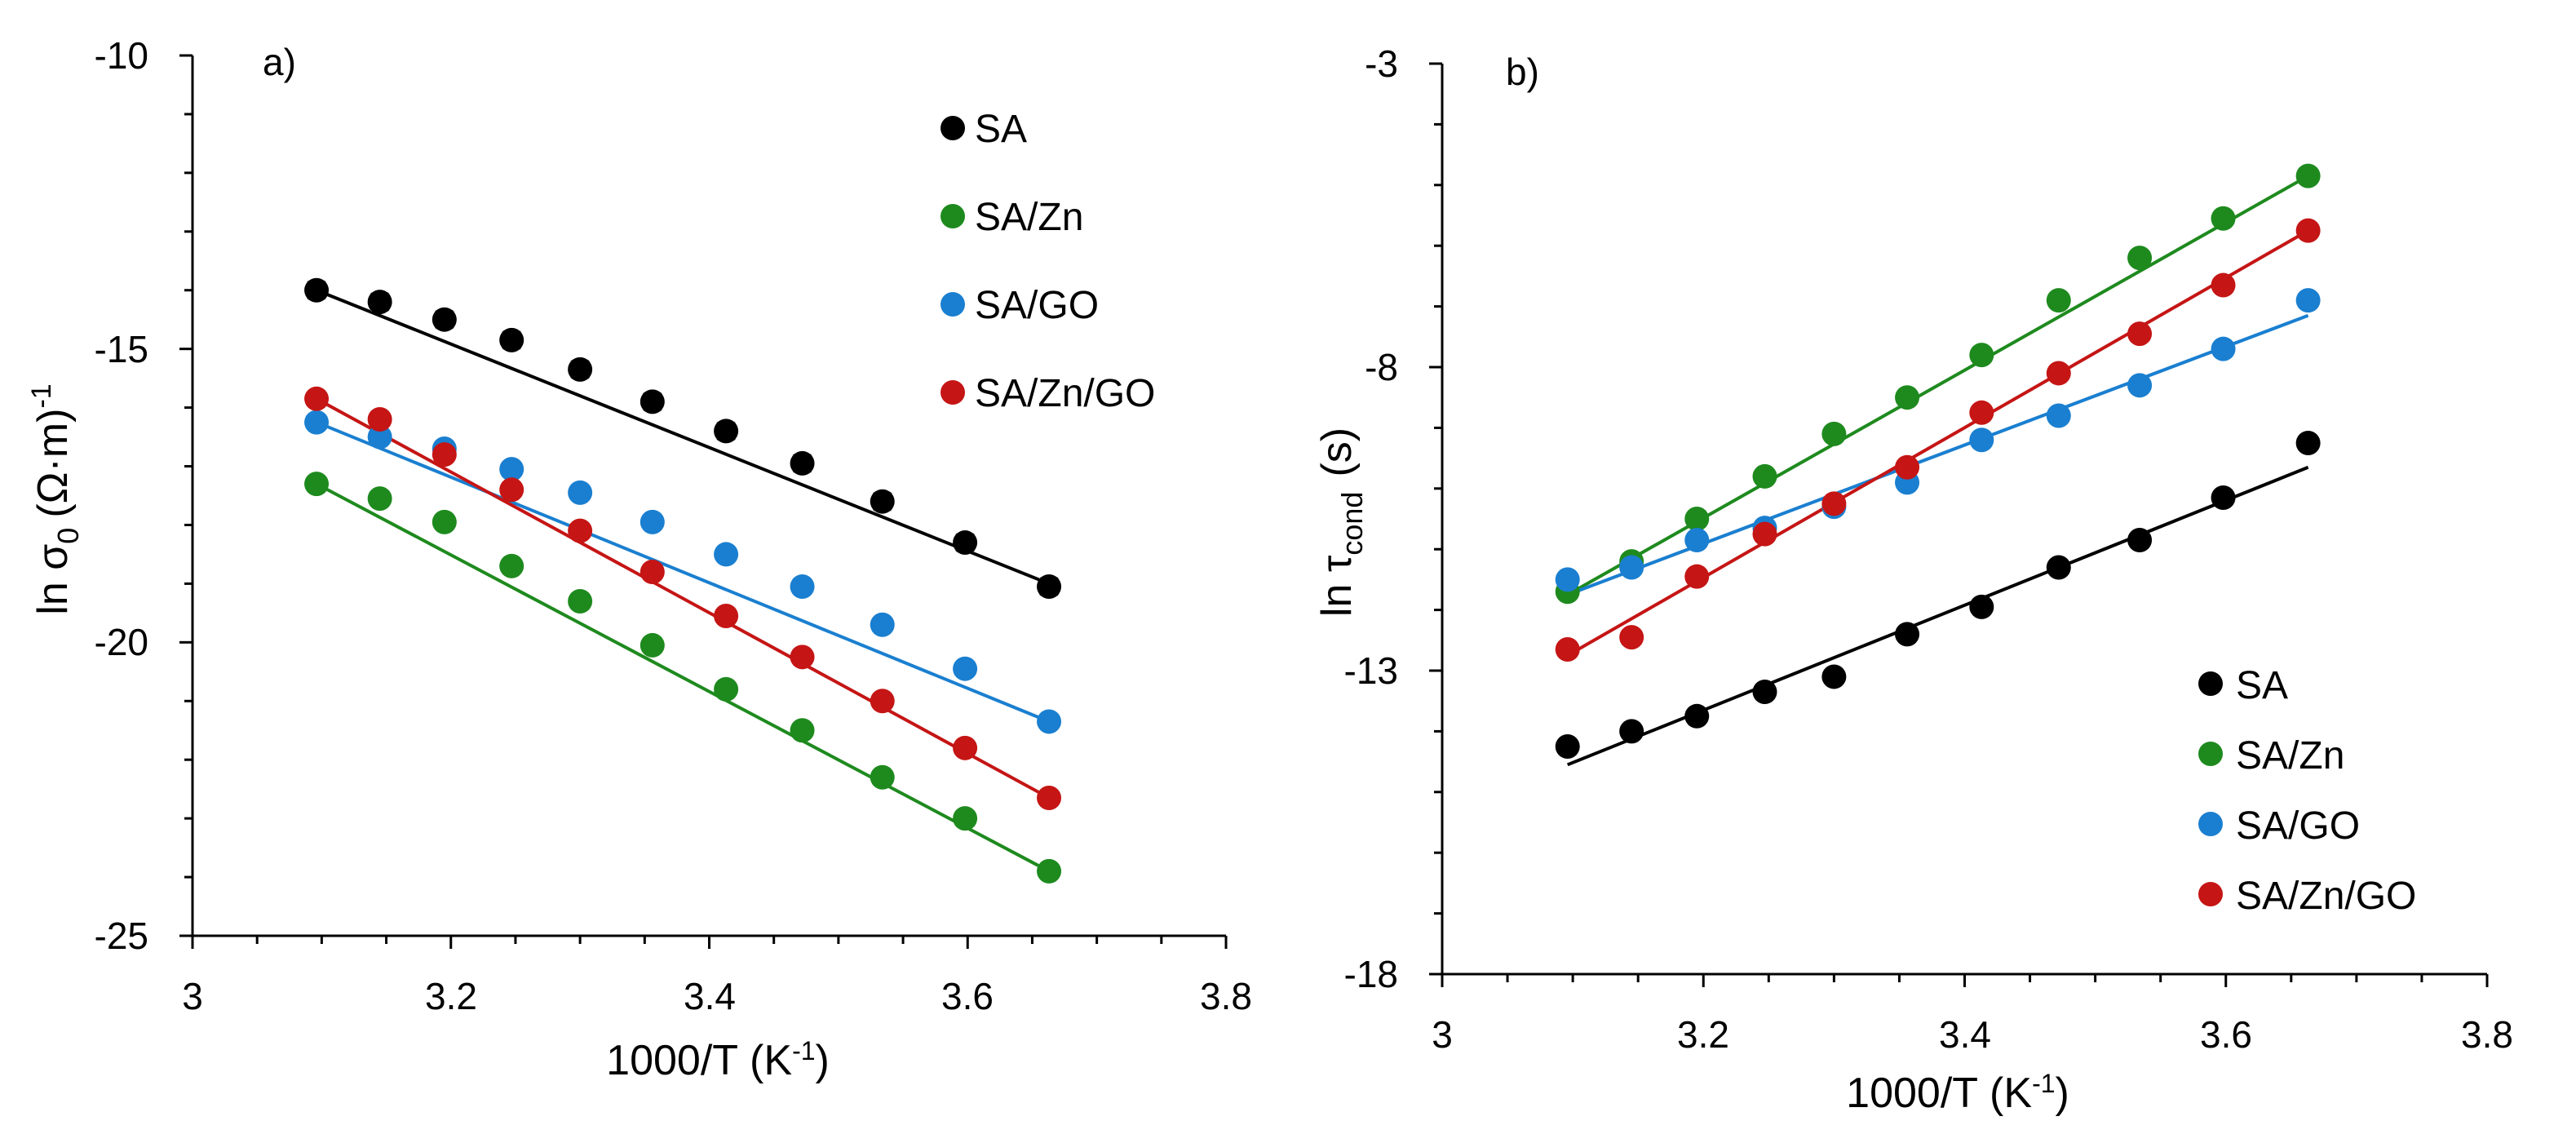 The height and width of the screenshot is (1143, 2576). What do you see at coordinates (192, 996) in the screenshot?
I see `x-tick-label: 3` at bounding box center [192, 996].